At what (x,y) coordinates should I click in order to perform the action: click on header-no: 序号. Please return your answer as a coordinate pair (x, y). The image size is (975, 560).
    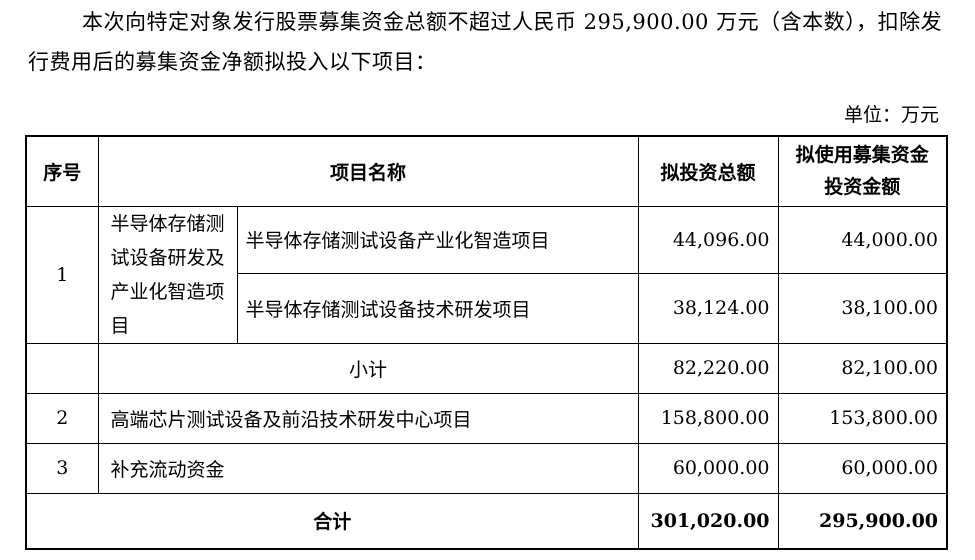
    Looking at the image, I should click on (62, 171).